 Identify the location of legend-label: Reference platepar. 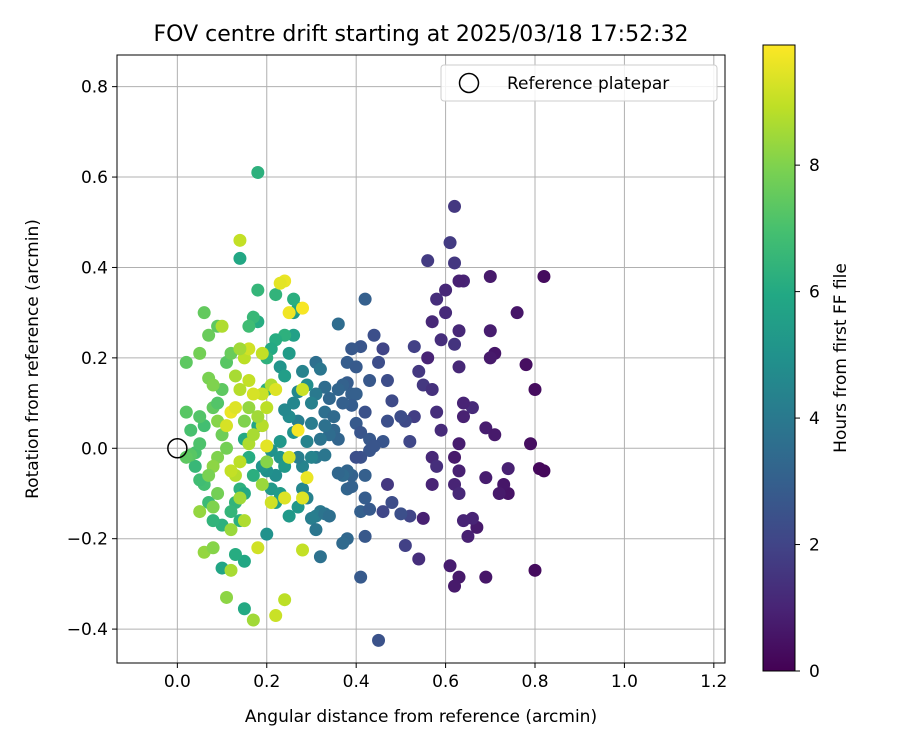
(588, 84).